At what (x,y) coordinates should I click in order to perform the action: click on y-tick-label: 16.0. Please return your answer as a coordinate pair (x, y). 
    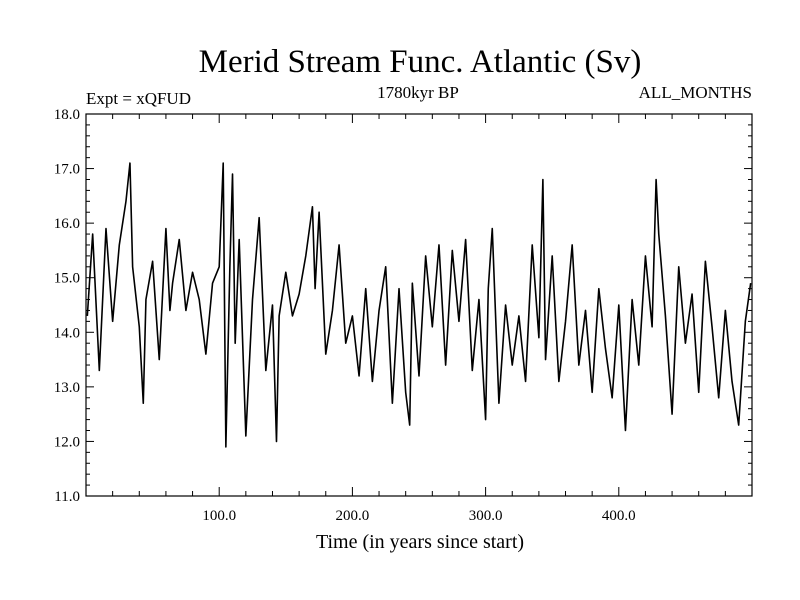
    Looking at the image, I should click on (67, 224).